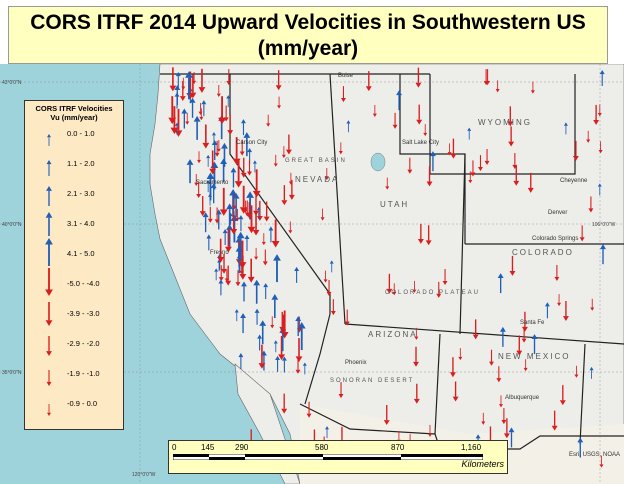 The height and width of the screenshot is (484, 624). Describe the element at coordinates (421, 143) in the screenshot. I see `place-label-salt-lake-city: Salt Lake City` at that location.